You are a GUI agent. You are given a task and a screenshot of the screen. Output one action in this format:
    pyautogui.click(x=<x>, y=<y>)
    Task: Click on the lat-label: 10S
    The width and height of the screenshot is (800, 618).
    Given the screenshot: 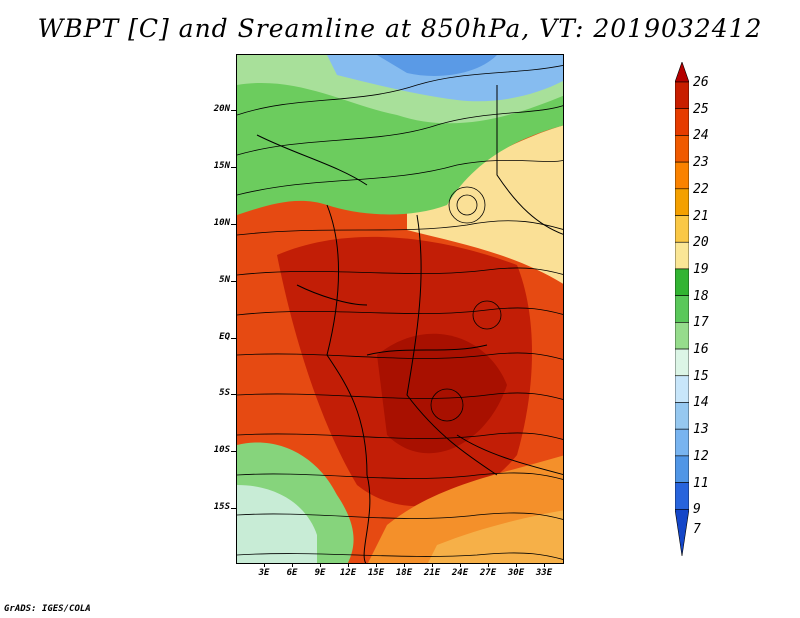 What is the action you would take?
    pyautogui.click(x=221, y=450)
    